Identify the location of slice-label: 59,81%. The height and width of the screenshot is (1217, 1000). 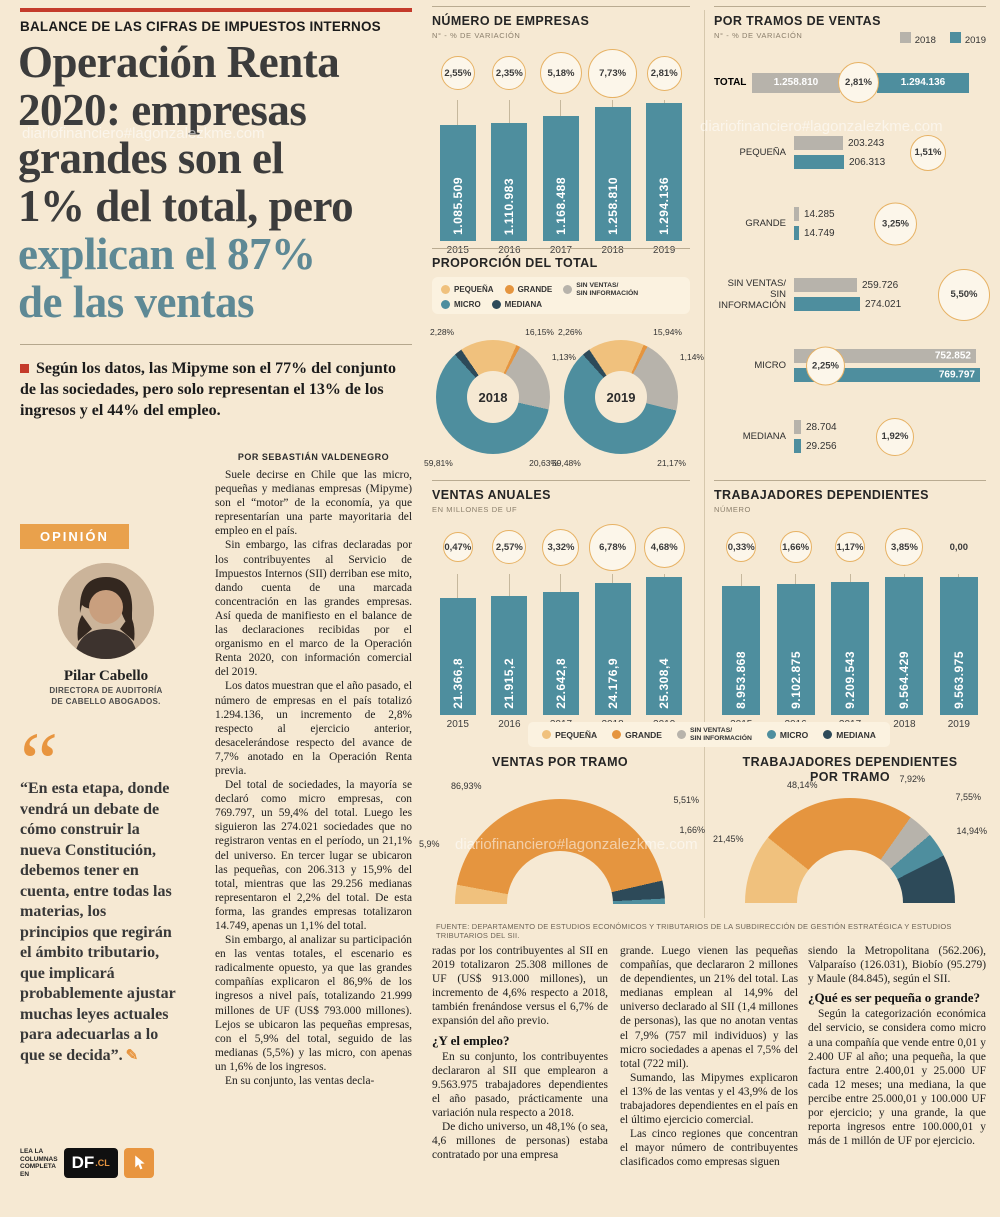
(438, 463).